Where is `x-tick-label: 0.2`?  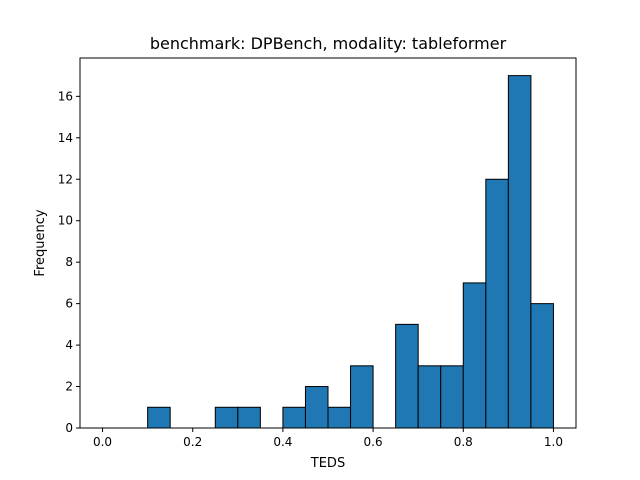
x-tick-label: 0.2 is located at coordinates (192, 442).